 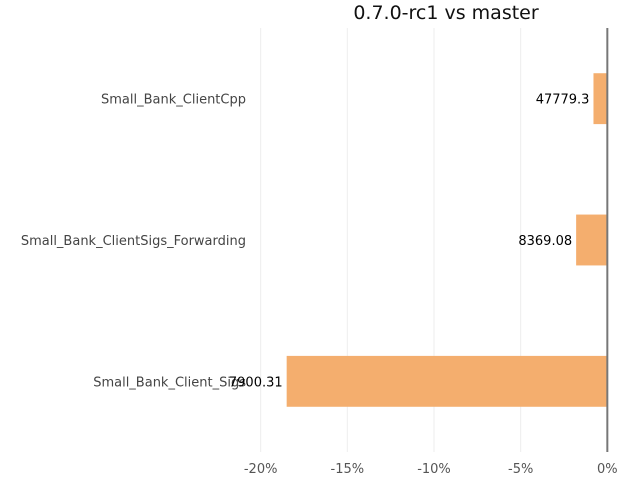 I want to click on x-tick-label: -10%, so click(x=434, y=469).